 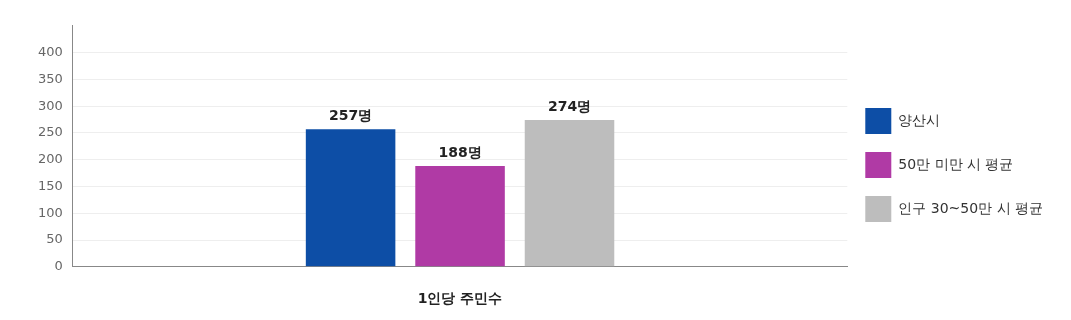 I want to click on y-tick-label: 300, so click(x=50, y=105).